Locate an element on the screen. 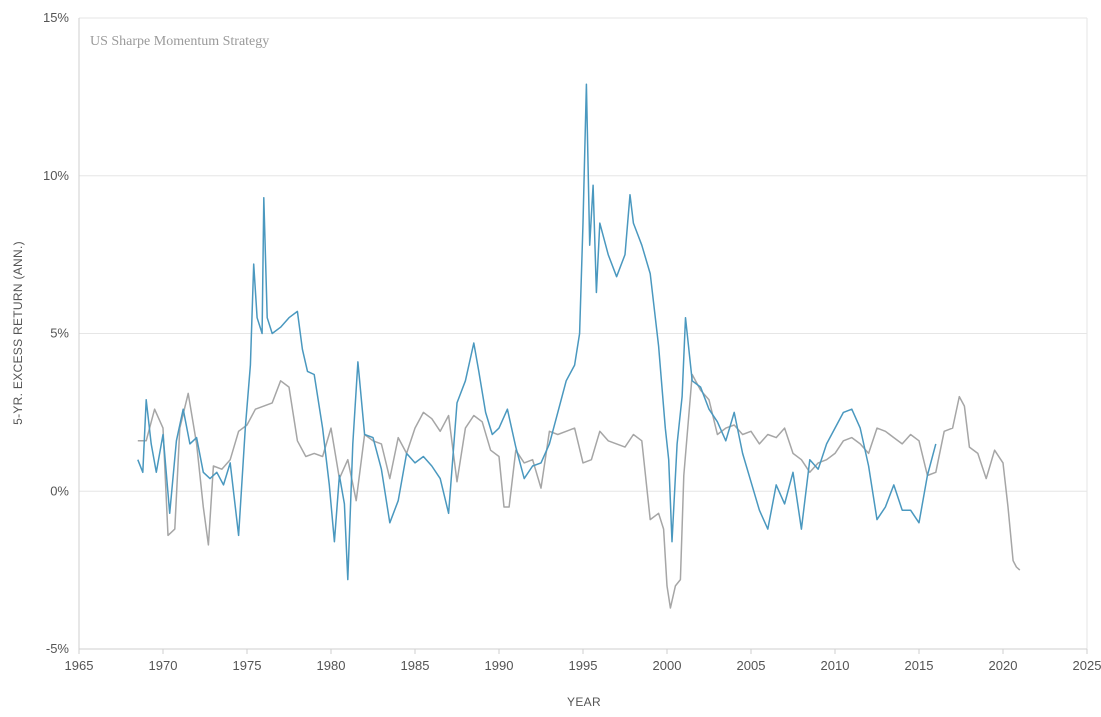 This screenshot has height=717, width=1101. x-tick-label: 1985 is located at coordinates (415, 665).